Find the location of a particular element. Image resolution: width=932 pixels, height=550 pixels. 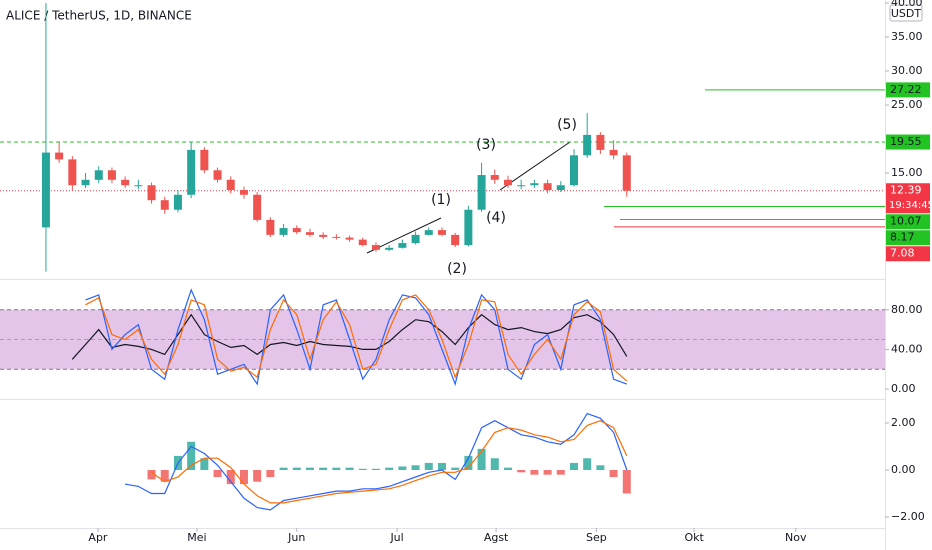

y-tick-label: 80.00 is located at coordinates (907, 309).